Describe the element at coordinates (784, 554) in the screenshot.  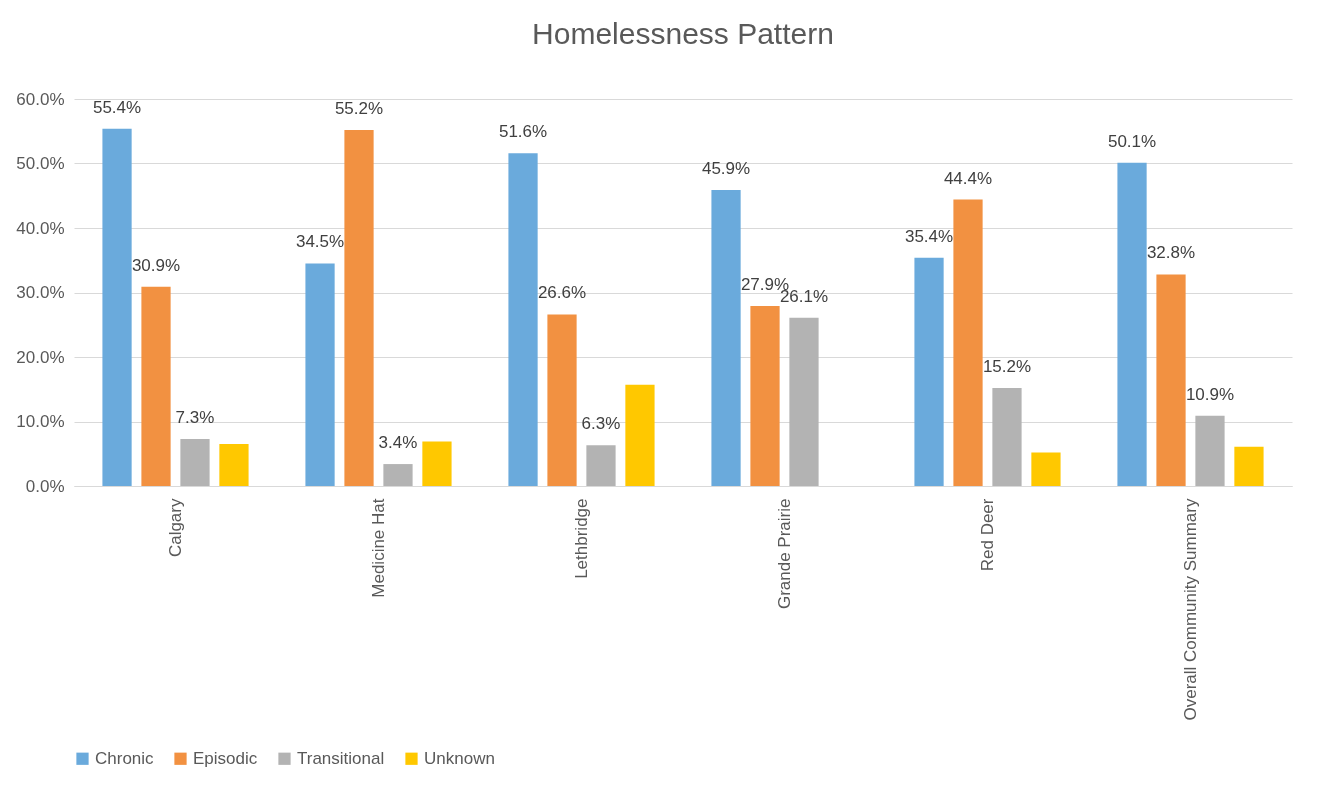
I see `x-tick-label: Grande Prairie` at that location.